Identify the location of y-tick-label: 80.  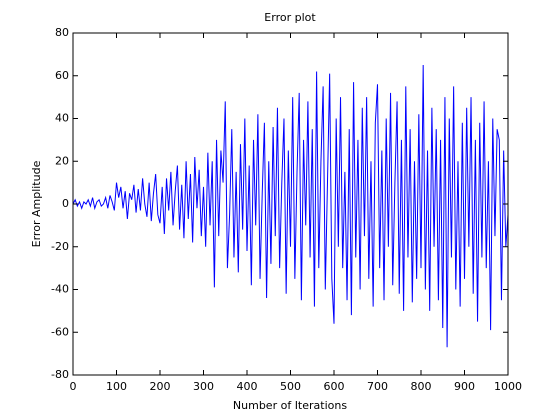
(62, 32).